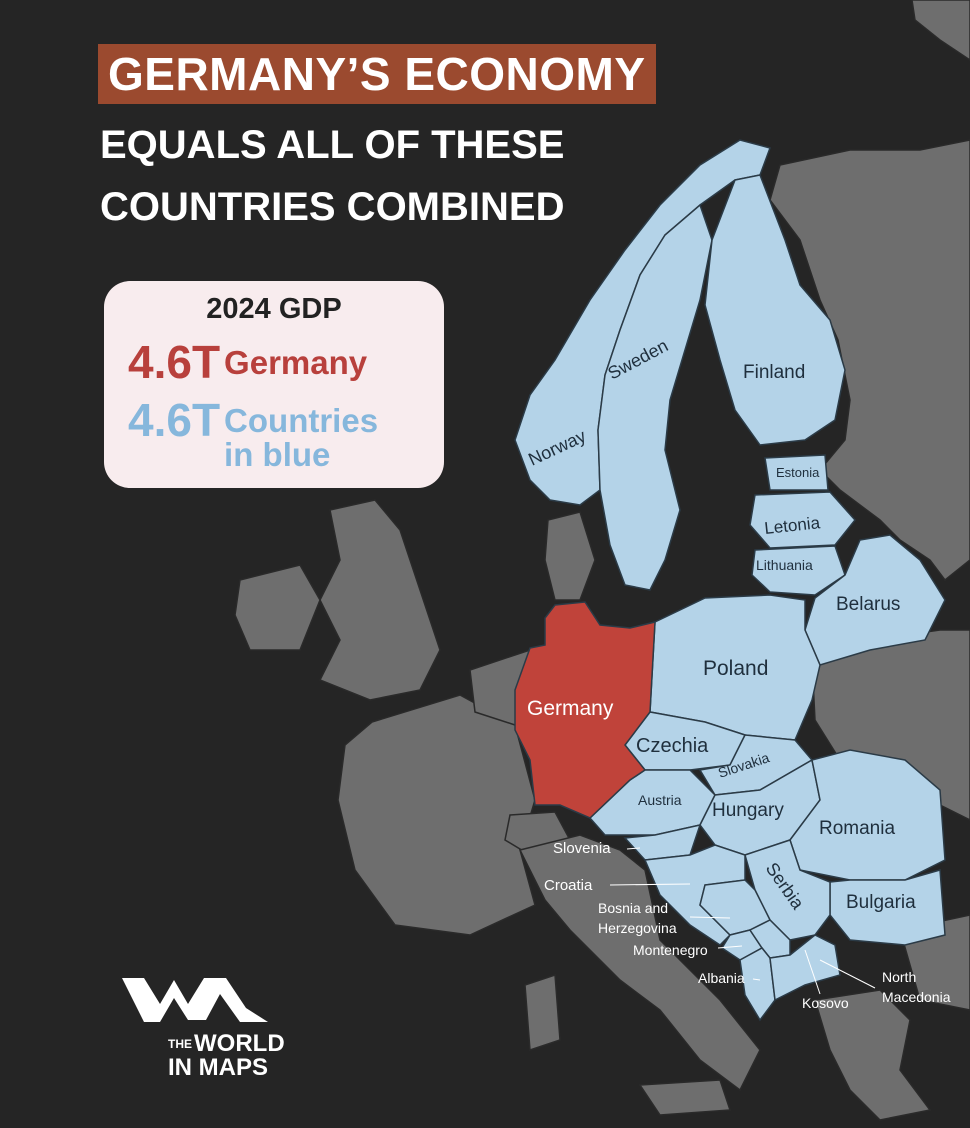 The width and height of the screenshot is (970, 1128). What do you see at coordinates (685, 1097) in the screenshot?
I see `sicily-land` at bounding box center [685, 1097].